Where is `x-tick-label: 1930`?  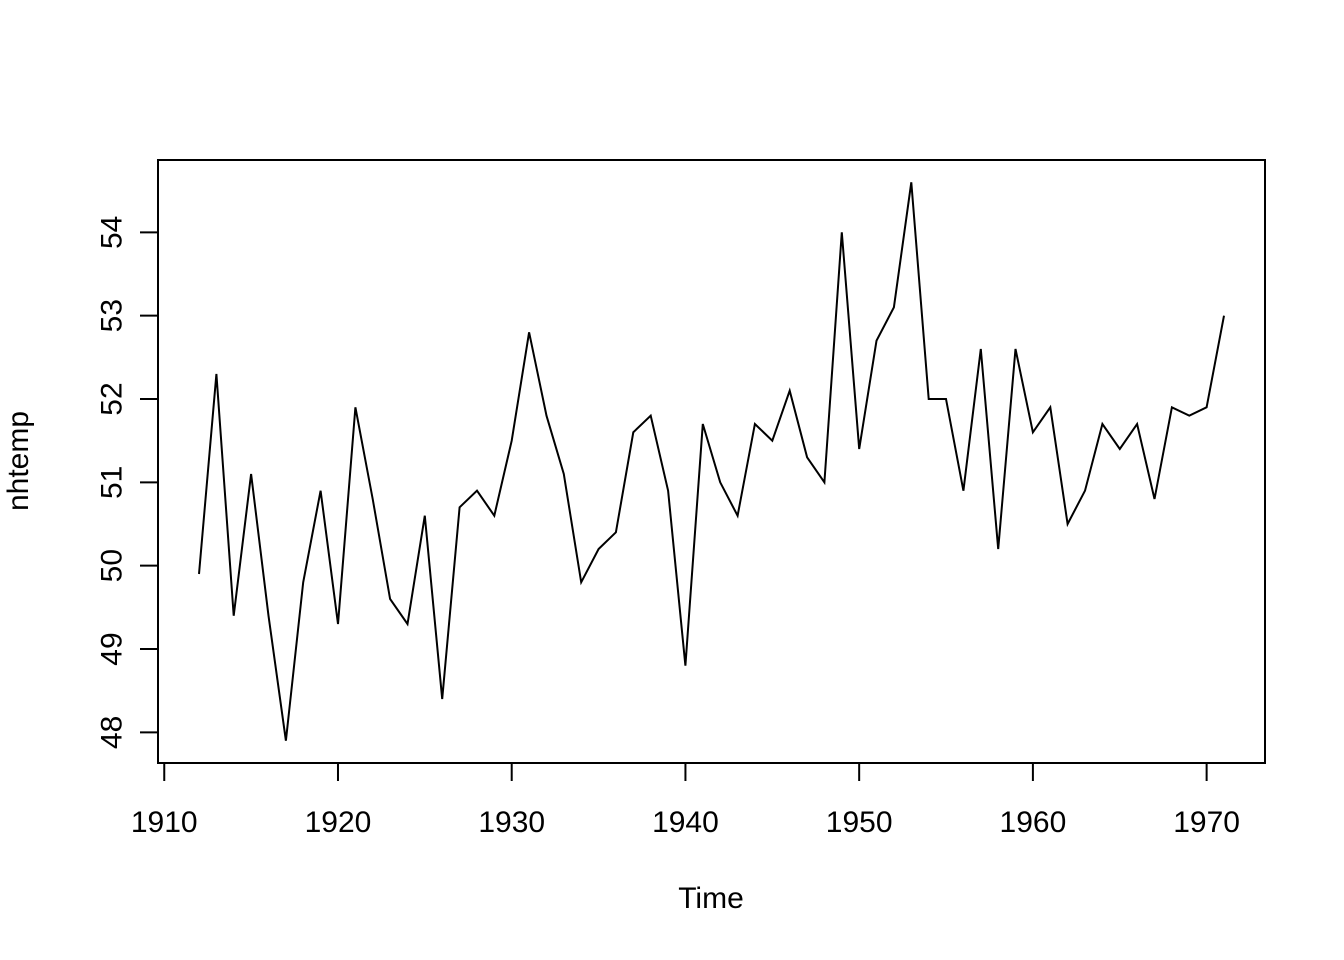
x-tick-label: 1930 is located at coordinates (511, 822).